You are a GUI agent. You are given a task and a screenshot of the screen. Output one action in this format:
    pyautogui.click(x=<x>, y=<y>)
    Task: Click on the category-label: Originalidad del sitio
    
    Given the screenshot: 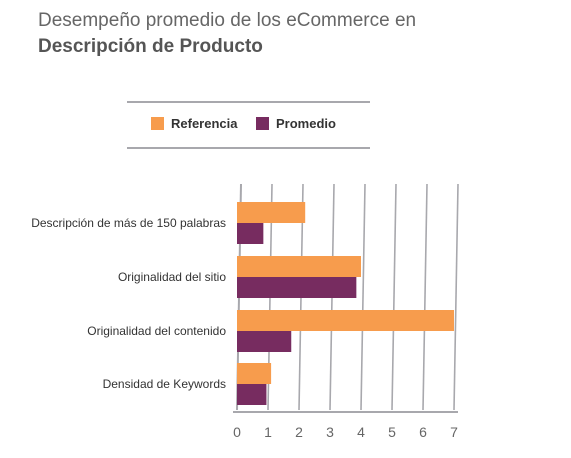 What is the action you would take?
    pyautogui.click(x=172, y=277)
    